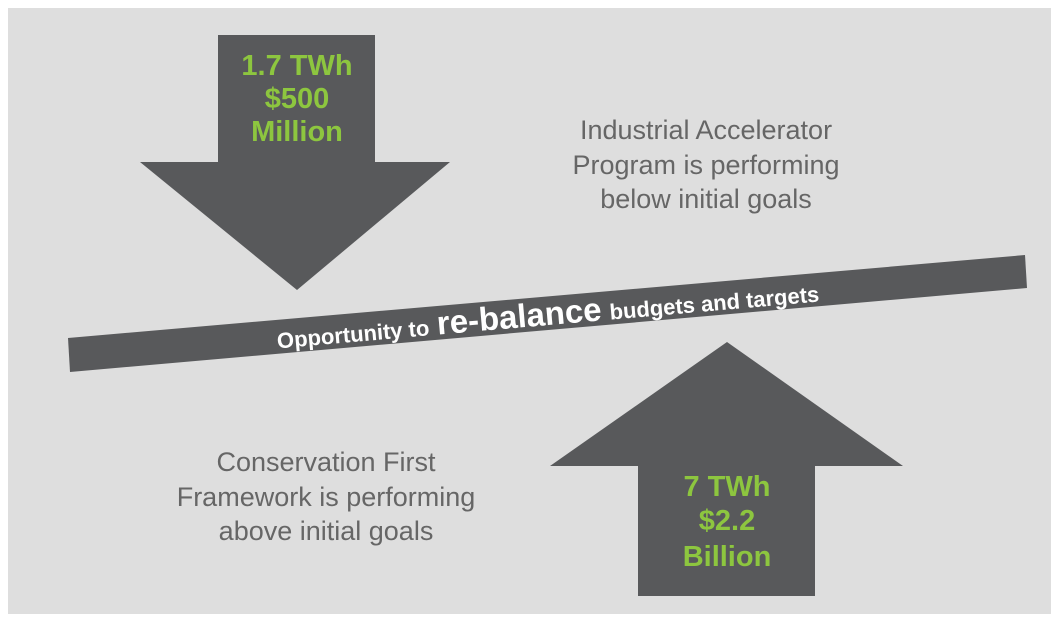 This screenshot has height=622, width=1059. What do you see at coordinates (727, 487) in the screenshot?
I see `up-arrow-text: 7 TWh` at bounding box center [727, 487].